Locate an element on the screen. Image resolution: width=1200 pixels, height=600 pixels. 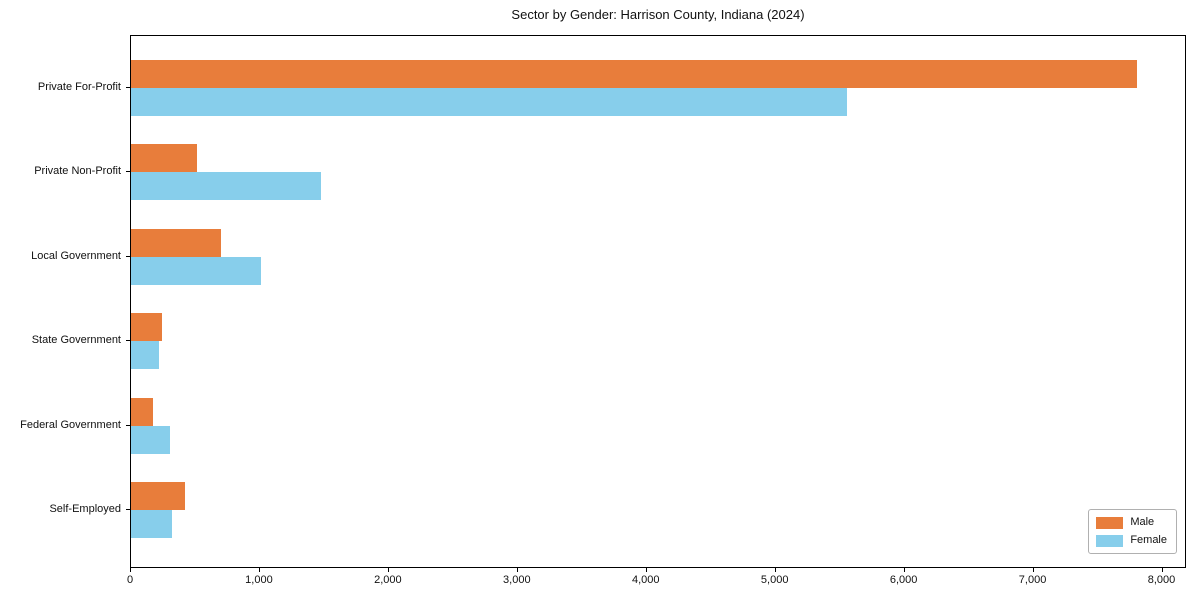
xtick-label-2-000: 2,000 is located at coordinates (388, 580).